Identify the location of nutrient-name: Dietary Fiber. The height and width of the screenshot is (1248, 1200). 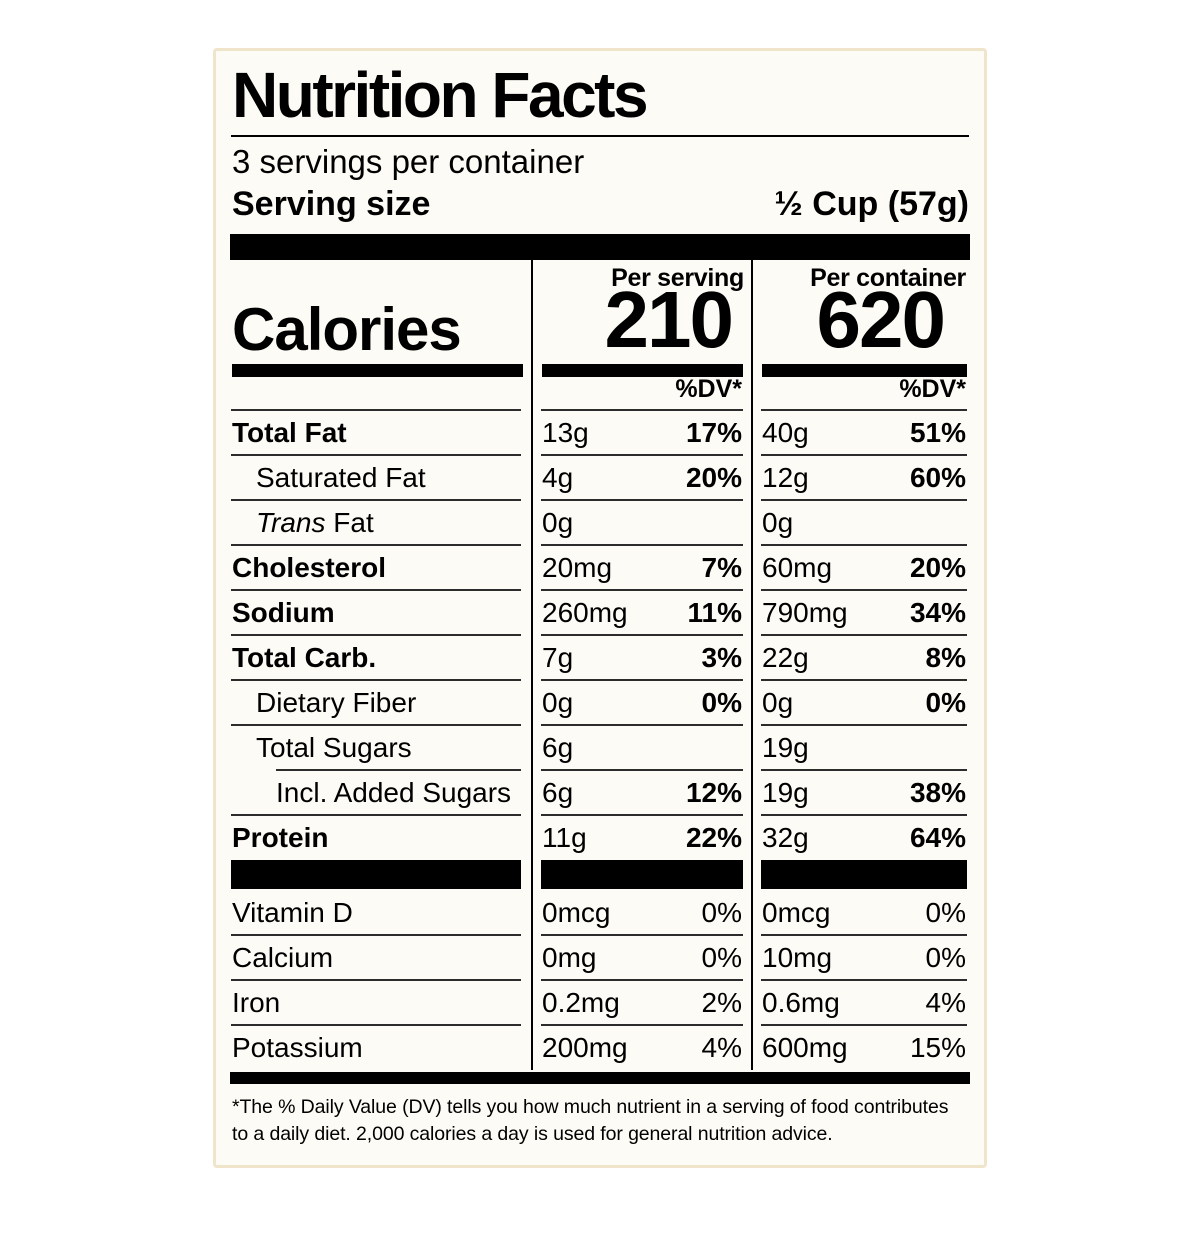
(336, 703).